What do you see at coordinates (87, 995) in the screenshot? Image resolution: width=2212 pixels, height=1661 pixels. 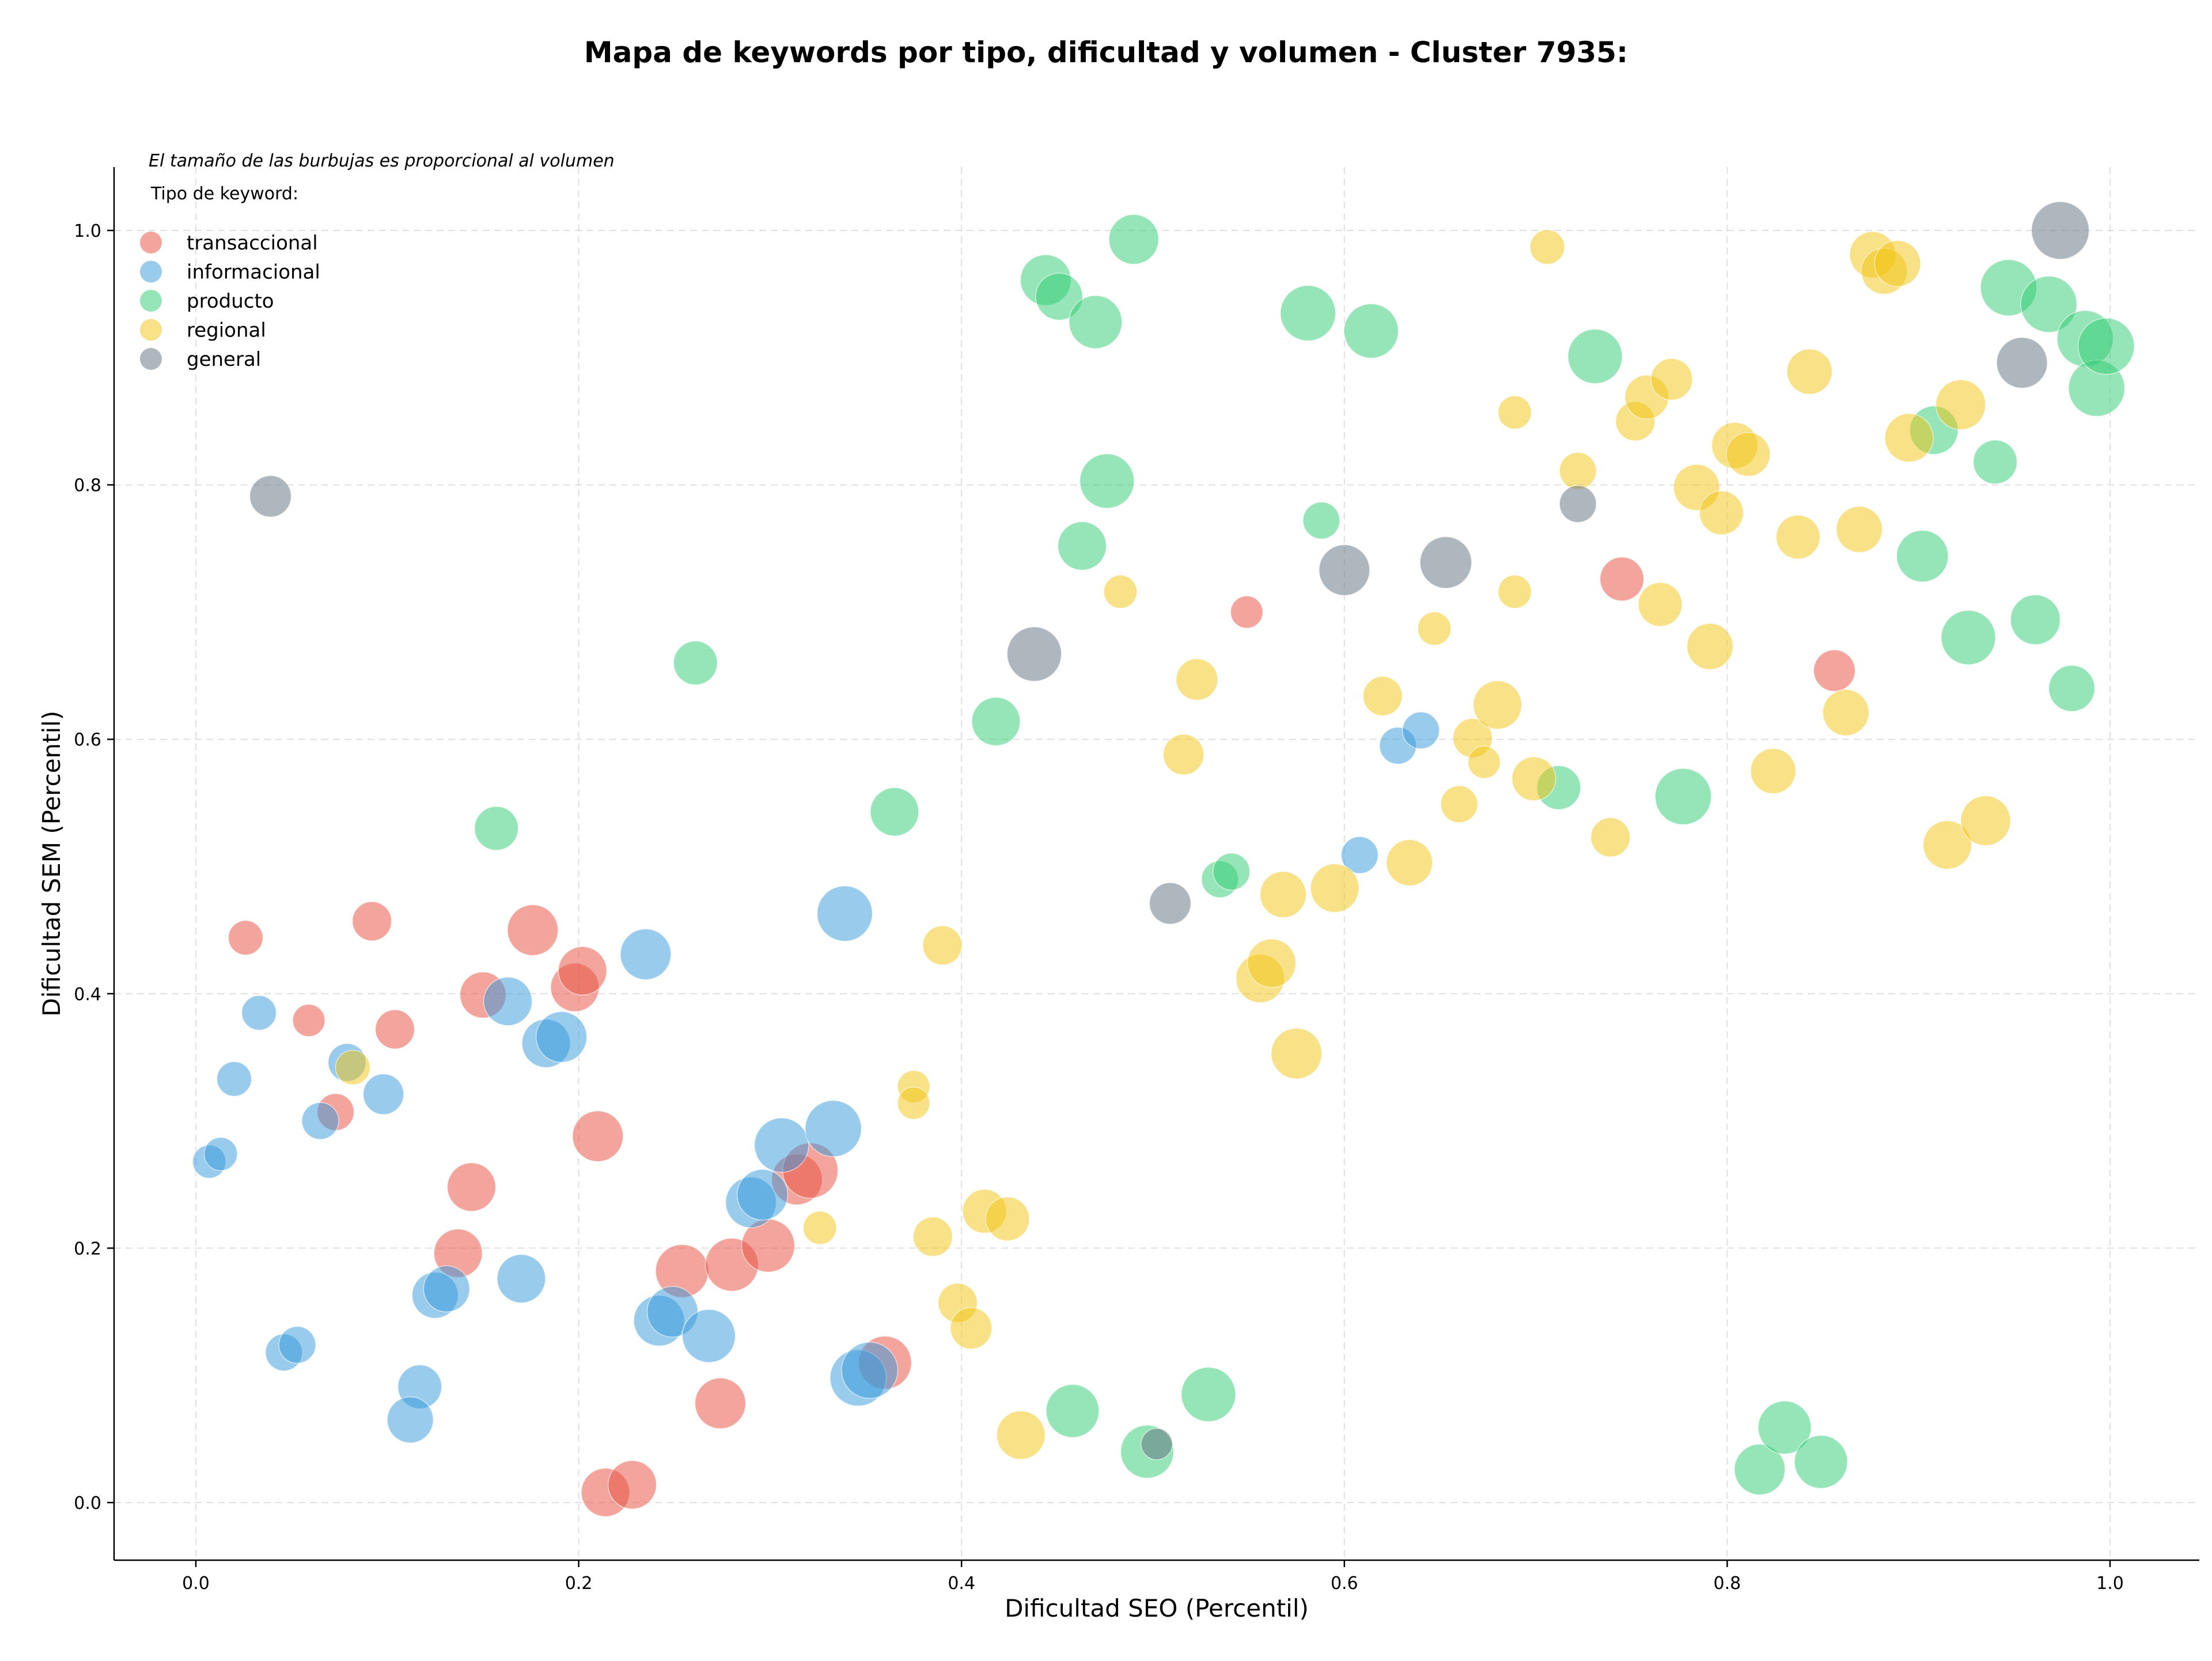 I see `y-tick-label: 0.4` at bounding box center [87, 995].